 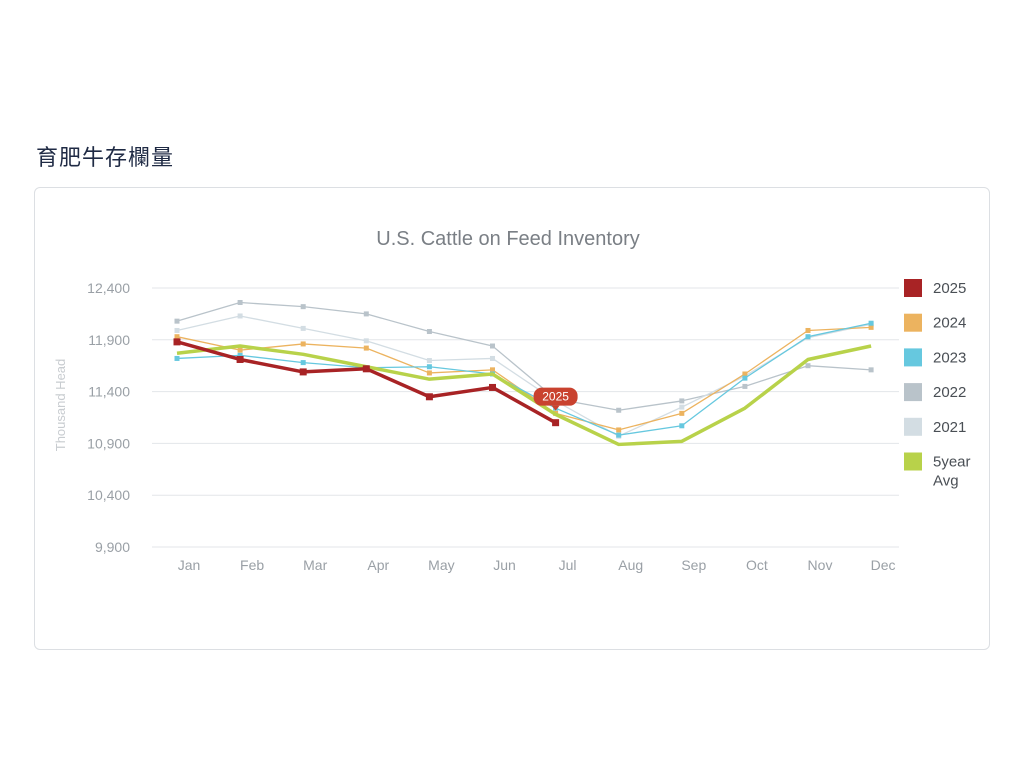 I want to click on tooltip-bubble, so click(x=555, y=396).